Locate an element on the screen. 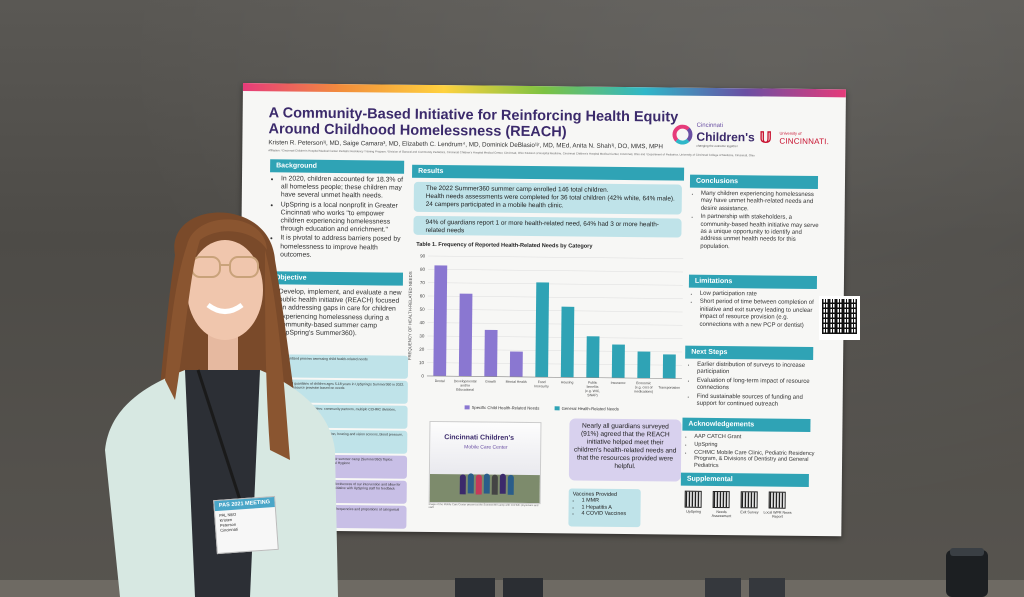  logo-uc-big: CINCINNATI. is located at coordinates (804, 141).